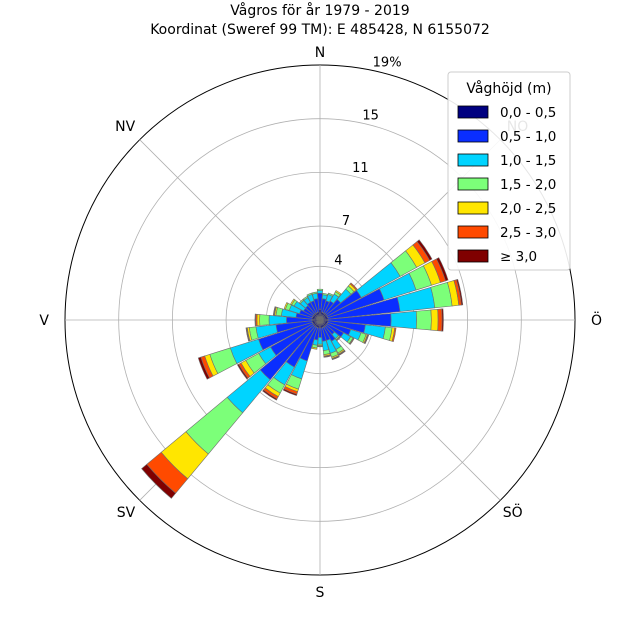  I want to click on chart-title: Vågros för år 1979 - 2019, so click(319, 10).